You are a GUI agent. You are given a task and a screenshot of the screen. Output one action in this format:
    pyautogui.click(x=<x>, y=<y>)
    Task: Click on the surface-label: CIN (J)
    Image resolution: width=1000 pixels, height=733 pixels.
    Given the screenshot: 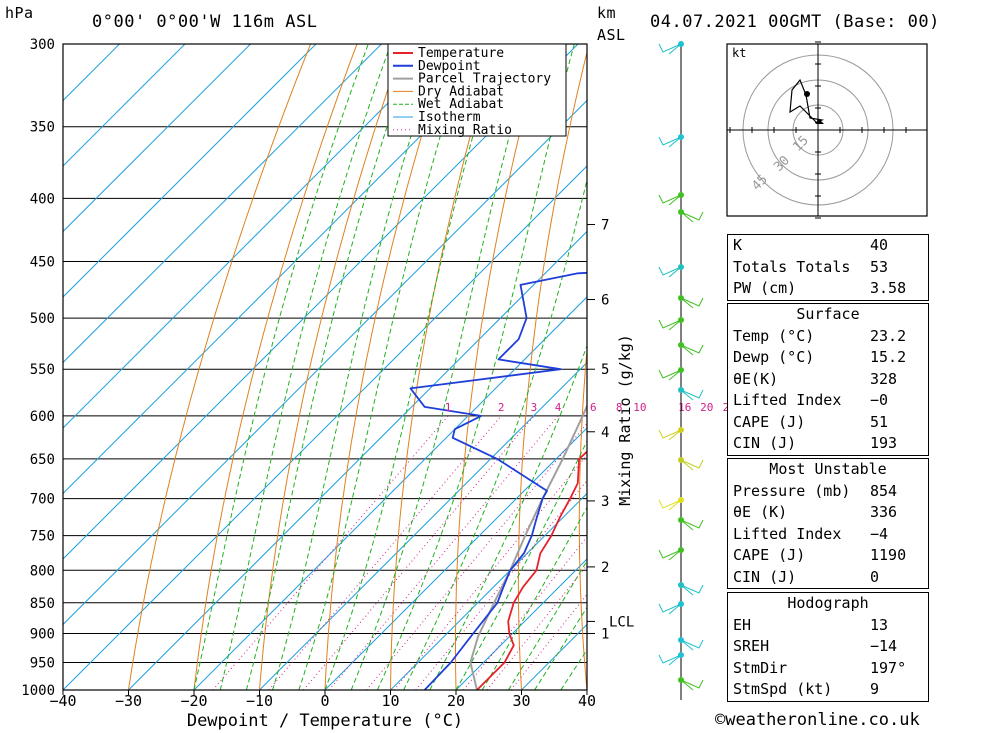 What is the action you would take?
    pyautogui.click(x=765, y=443)
    